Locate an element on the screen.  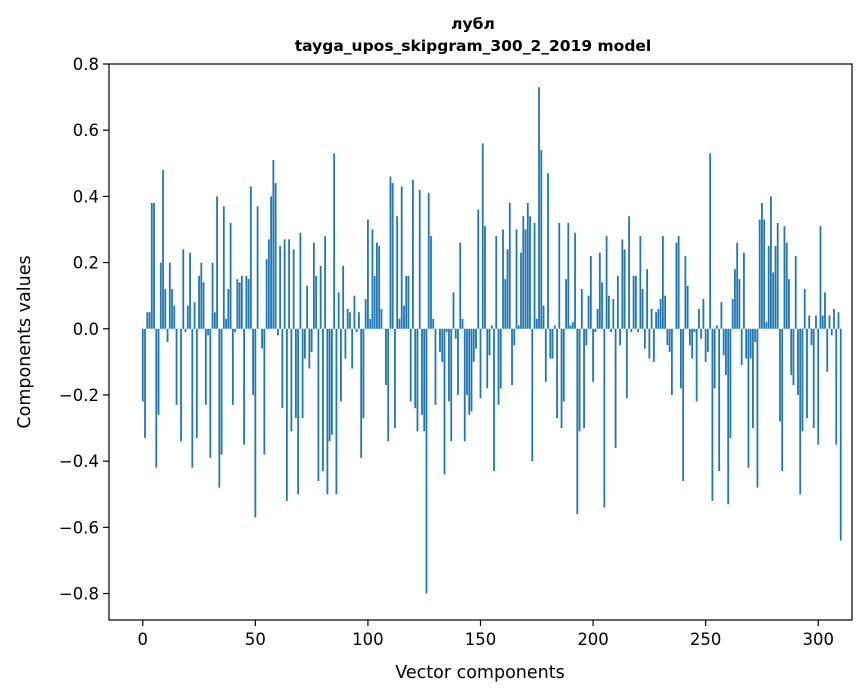
x-tick-label: 250 is located at coordinates (706, 639).